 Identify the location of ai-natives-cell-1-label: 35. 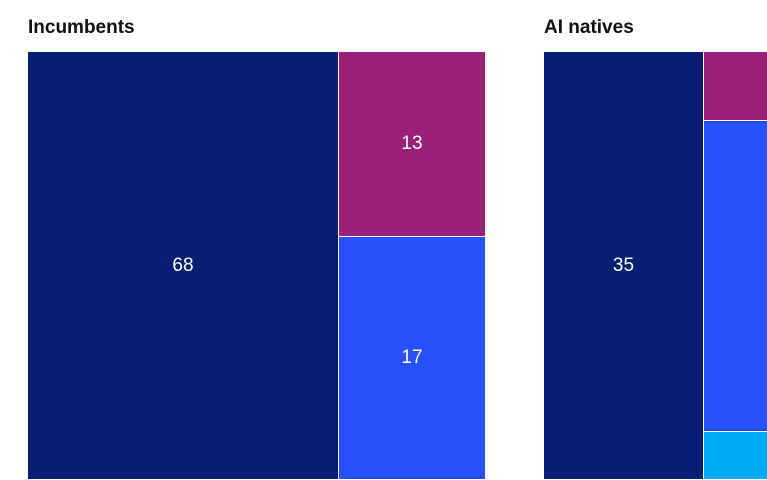
(623, 265).